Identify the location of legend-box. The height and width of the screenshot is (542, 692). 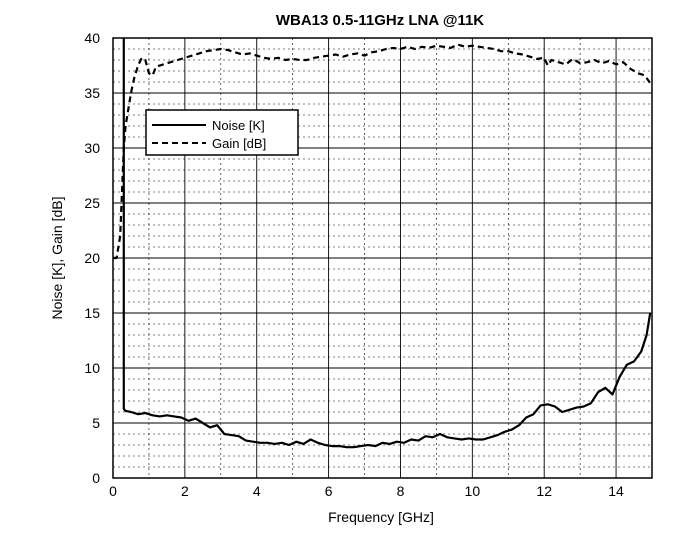
(222, 132).